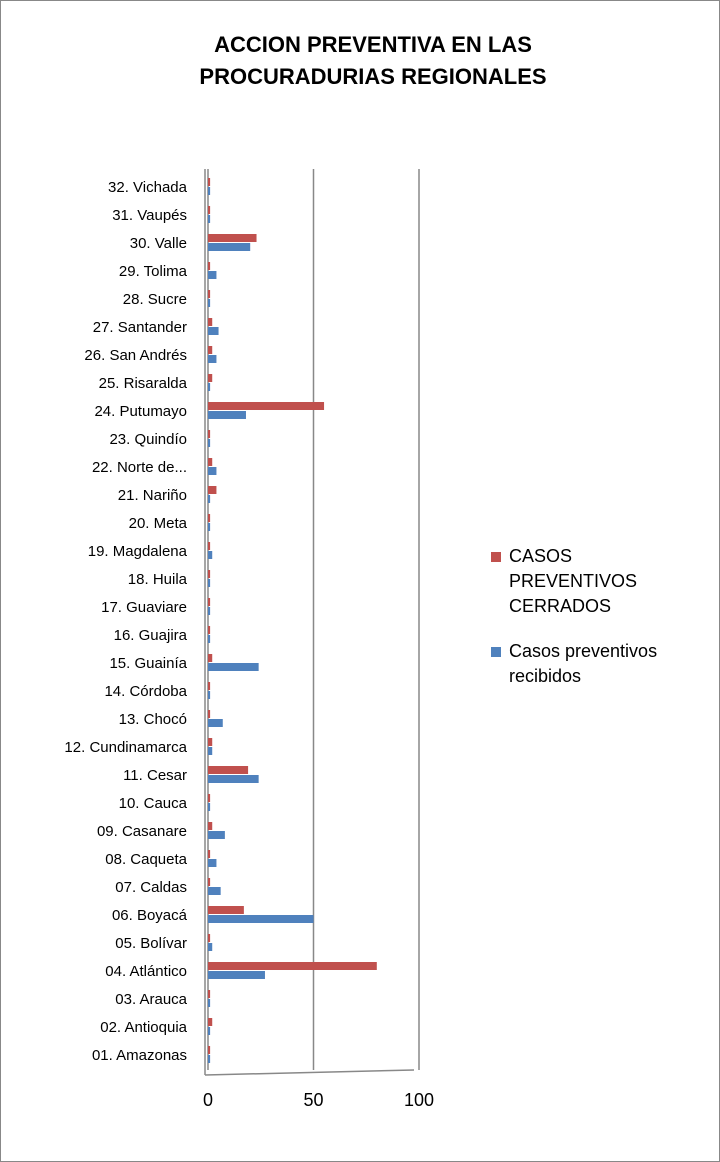 Image resolution: width=720 pixels, height=1162 pixels. I want to click on y-tick-label: 16. Guajira, so click(151, 635).